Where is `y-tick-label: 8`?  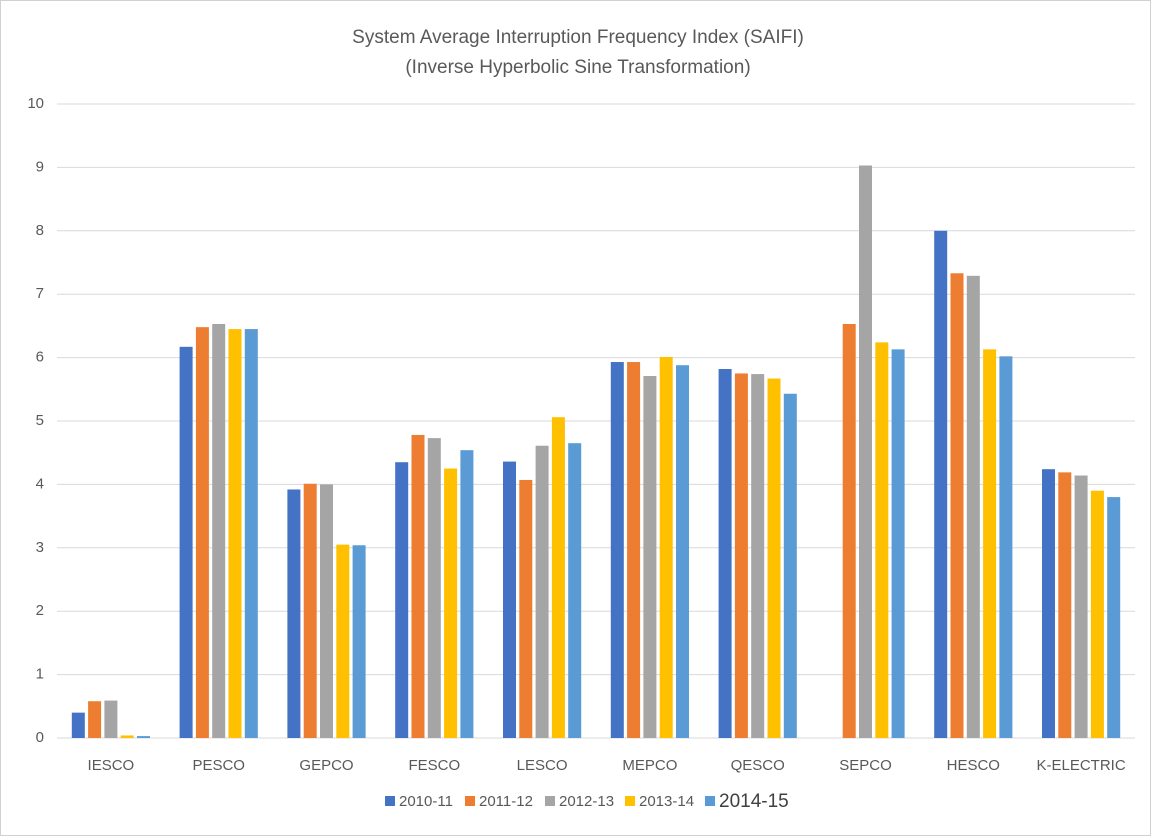 y-tick-label: 8 is located at coordinates (40, 230).